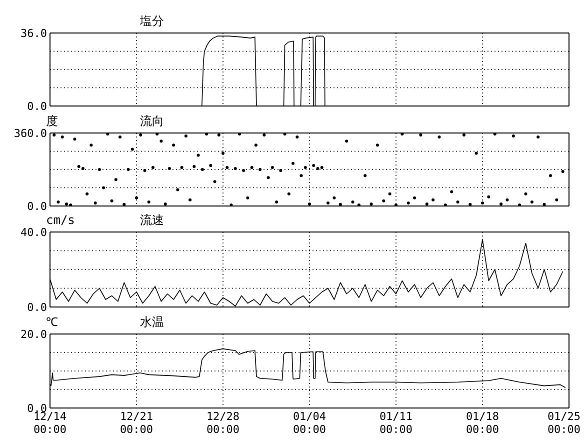 This screenshot has height=441, width=586. I want to click on x-tick-label: 01/25 00:00, so click(564, 423).